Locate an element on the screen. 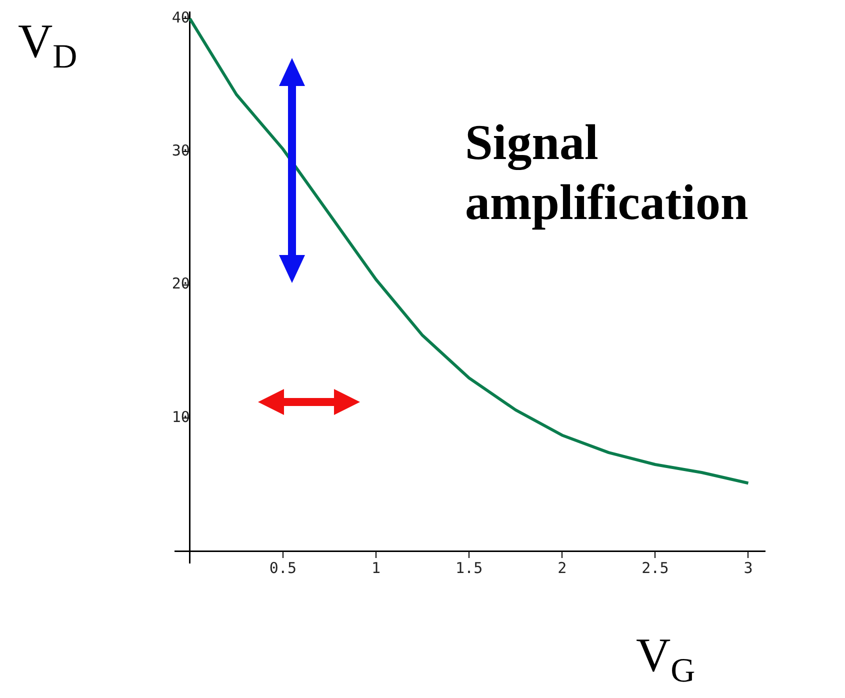 This screenshot has height=698, width=845. y-tick-label: 30 is located at coordinates (181, 151).